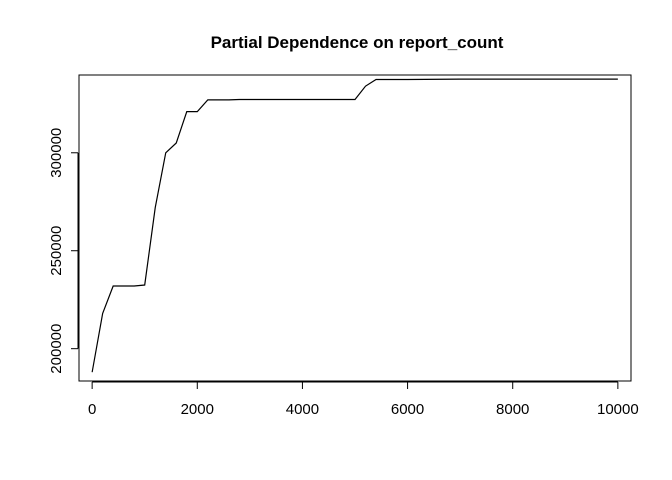 The width and height of the screenshot is (672, 480). I want to click on x-tick-label: 4000, so click(302, 409).